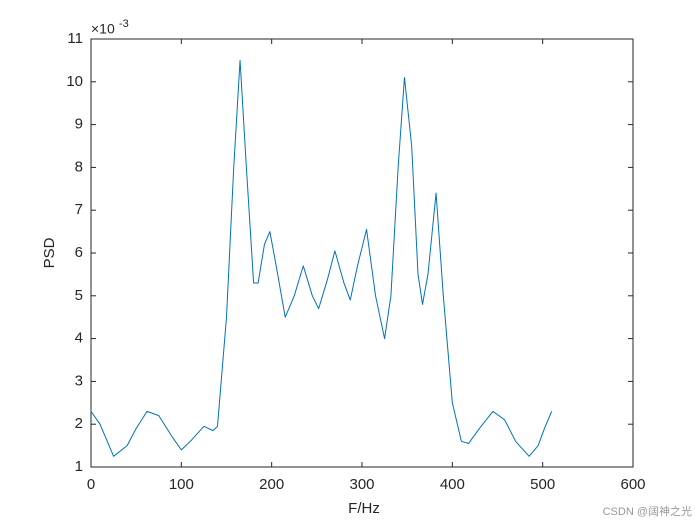 The image size is (700, 525). What do you see at coordinates (74, 81) in the screenshot?
I see `y-tick-label: 10` at bounding box center [74, 81].